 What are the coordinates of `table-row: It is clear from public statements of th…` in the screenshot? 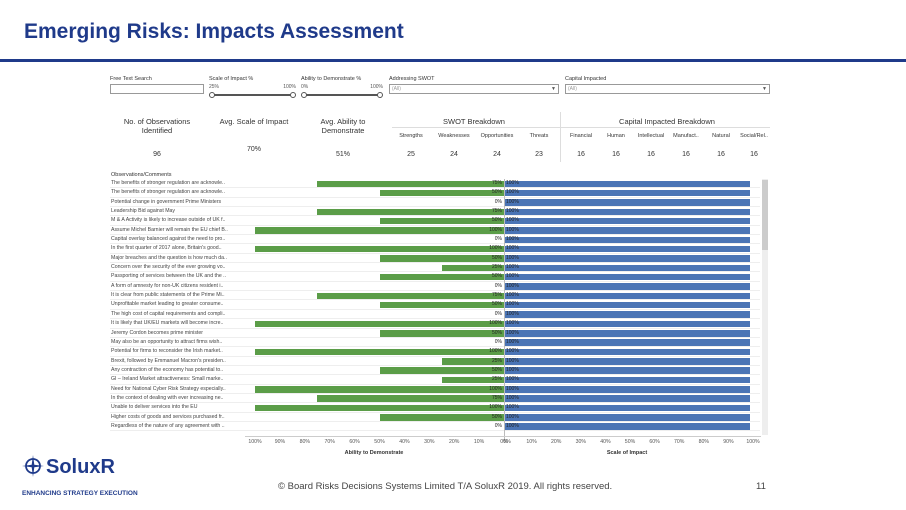 It's located at (435, 296).